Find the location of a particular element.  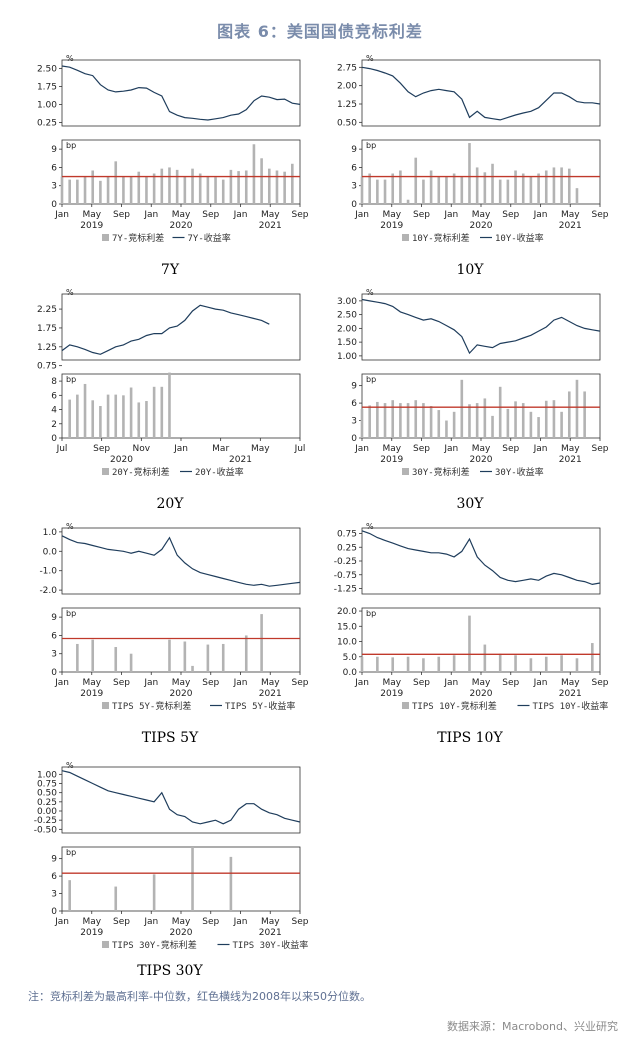

top-y-tick-label: 2.25 is located at coordinates (47, 310).